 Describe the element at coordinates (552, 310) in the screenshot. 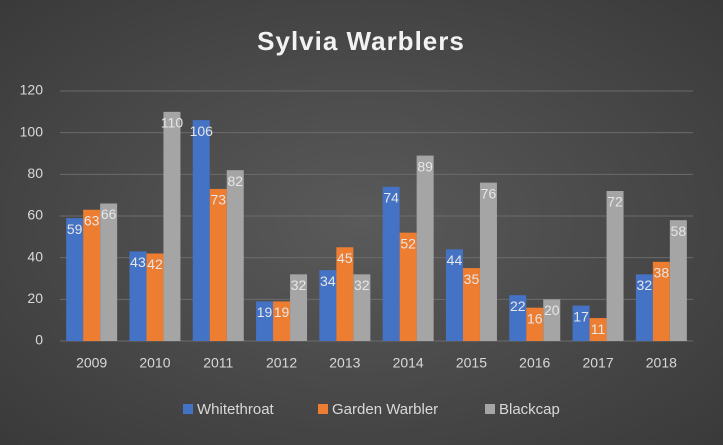

I see `data-label: 20` at that location.